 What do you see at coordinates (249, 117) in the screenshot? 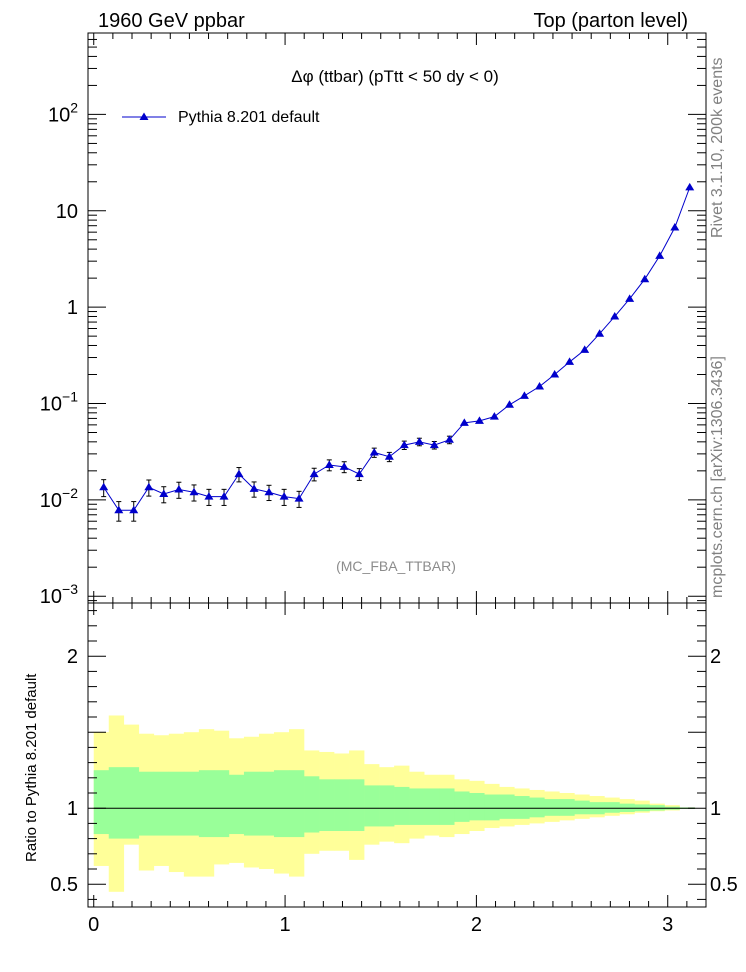
I see `legend-label: Pythia 8.201 default` at bounding box center [249, 117].